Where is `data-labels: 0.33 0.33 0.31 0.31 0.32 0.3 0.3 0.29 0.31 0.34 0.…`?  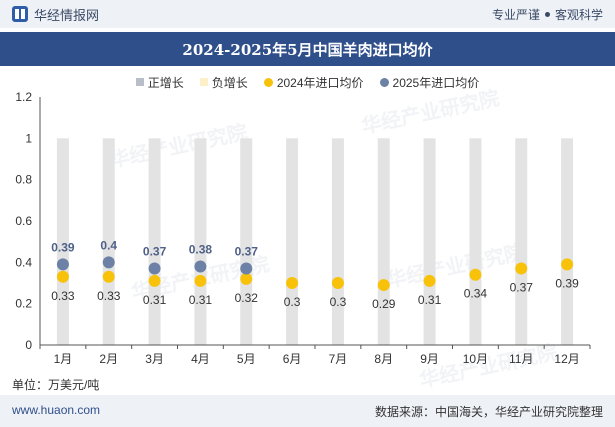
data-labels: 0.33 0.33 0.31 0.31 0.32 0.3 0.3 0.29 0.31 0.34 0.… is located at coordinates (315, 274).